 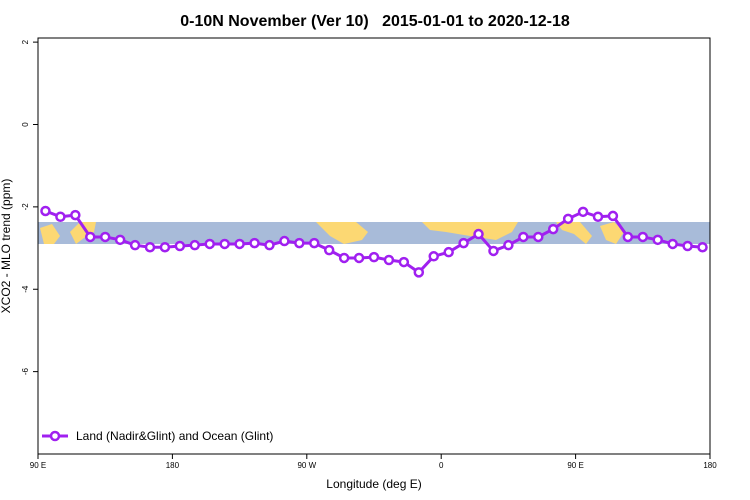 I want to click on legend-label: Land (Nadir&Glint) and Ocean (Glint), so click(x=174, y=436).